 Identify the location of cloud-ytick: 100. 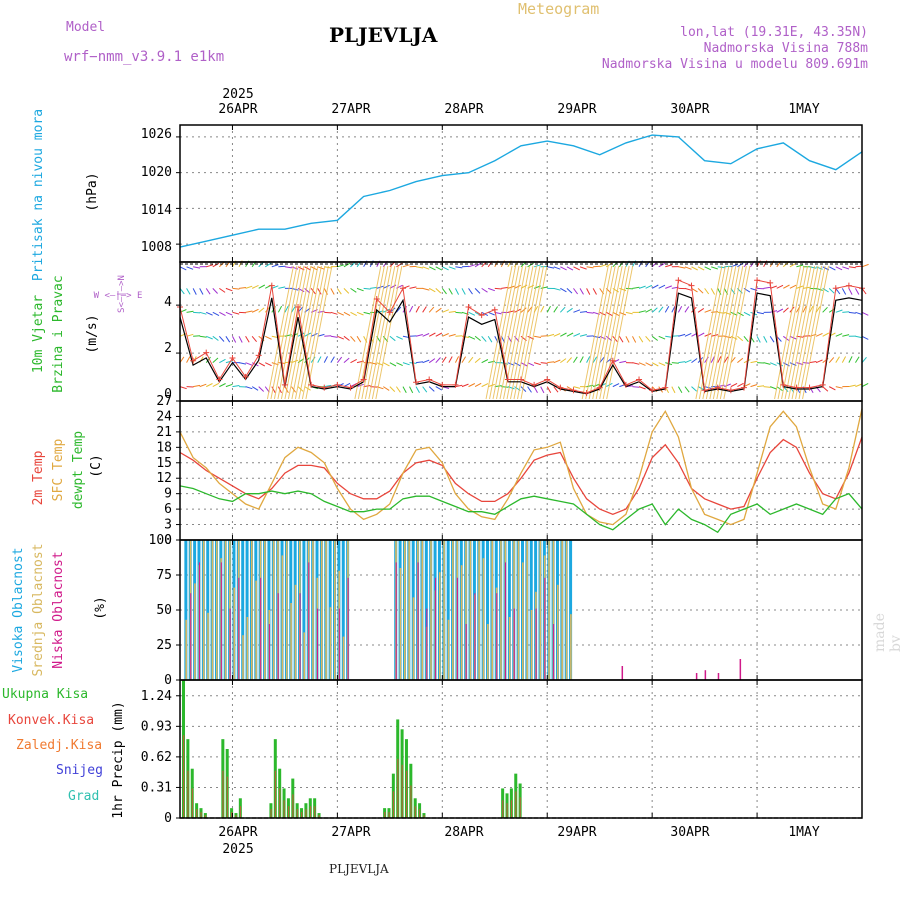
(160, 540).